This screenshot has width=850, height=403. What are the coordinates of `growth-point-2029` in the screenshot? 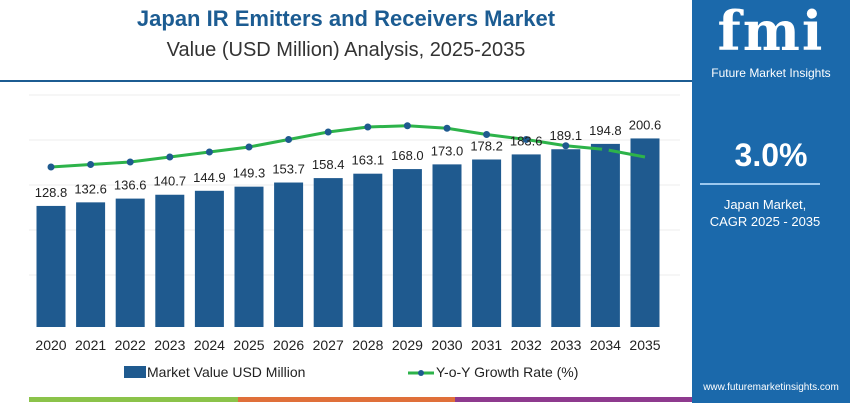 It's located at (407, 126).